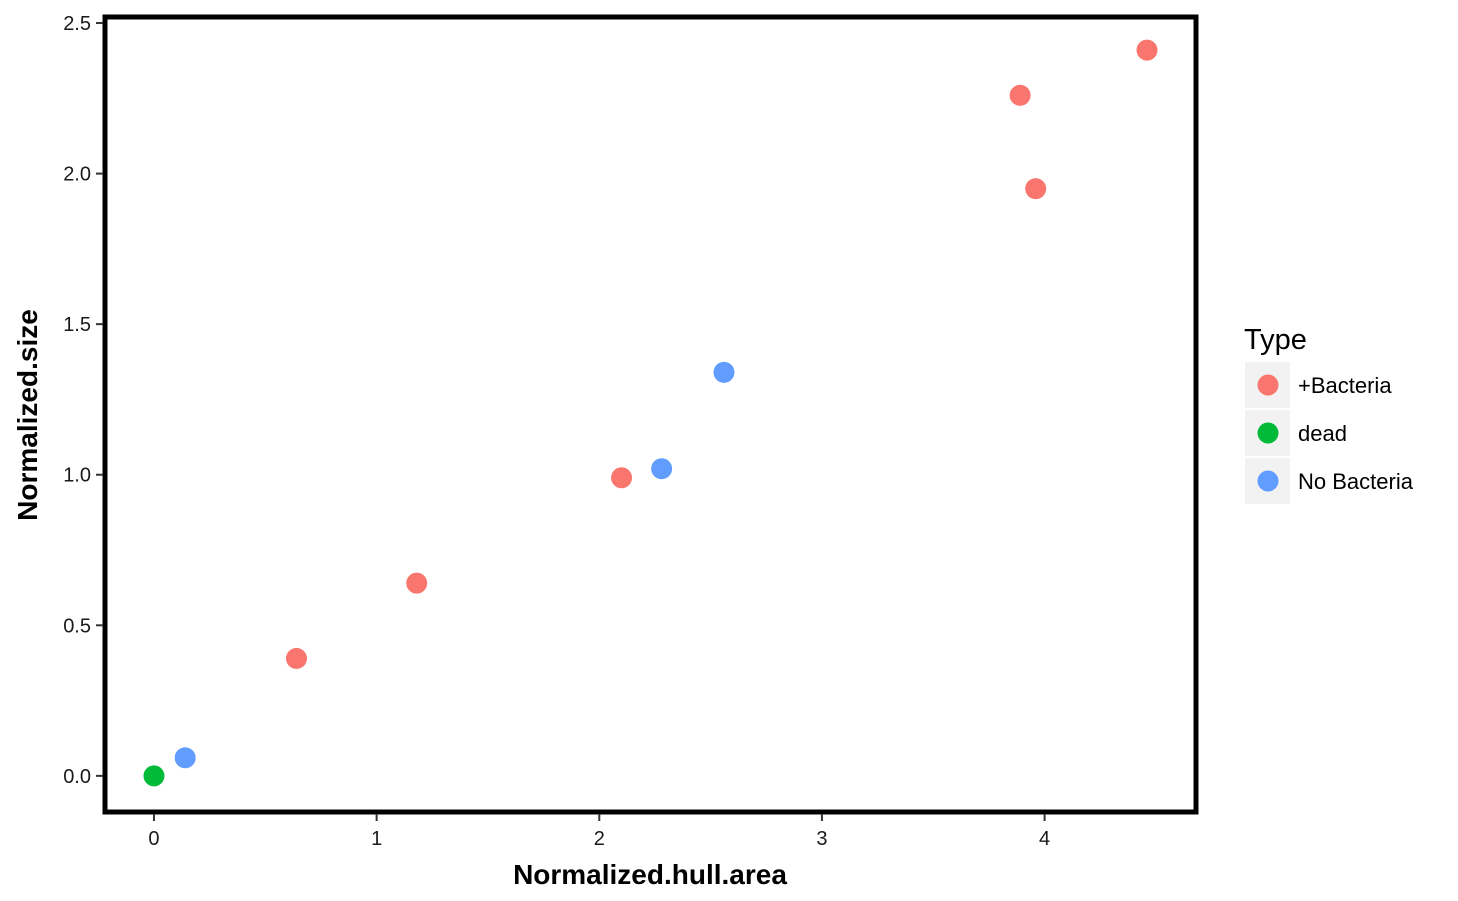  What do you see at coordinates (77, 175) in the screenshot?
I see `y-tick-label: 2.0` at bounding box center [77, 175].